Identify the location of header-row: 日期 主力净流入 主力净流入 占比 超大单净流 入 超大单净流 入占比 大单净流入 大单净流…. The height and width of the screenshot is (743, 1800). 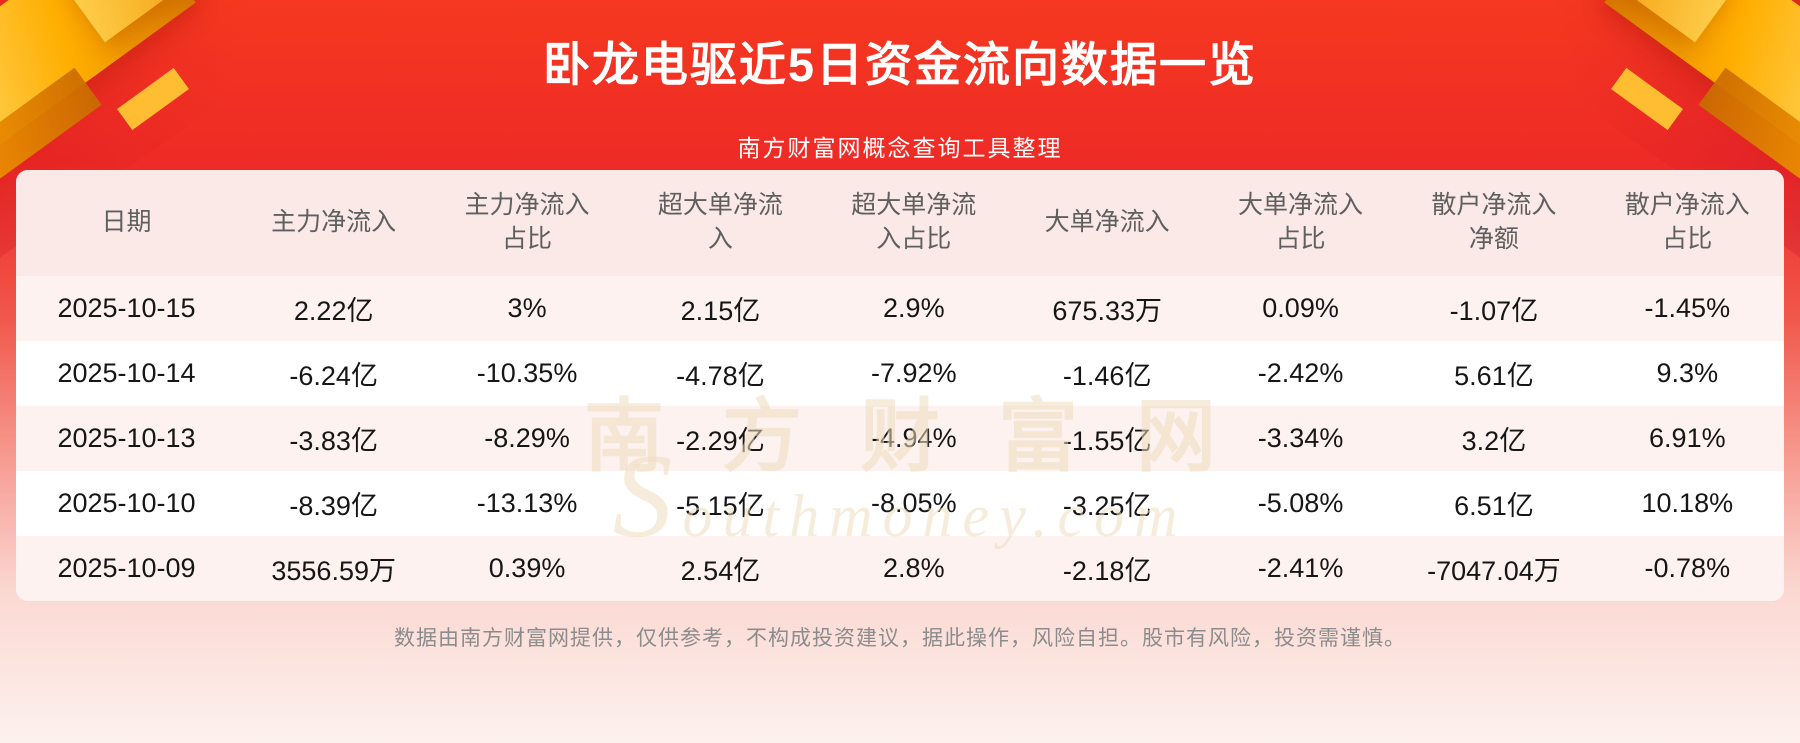
(900, 223).